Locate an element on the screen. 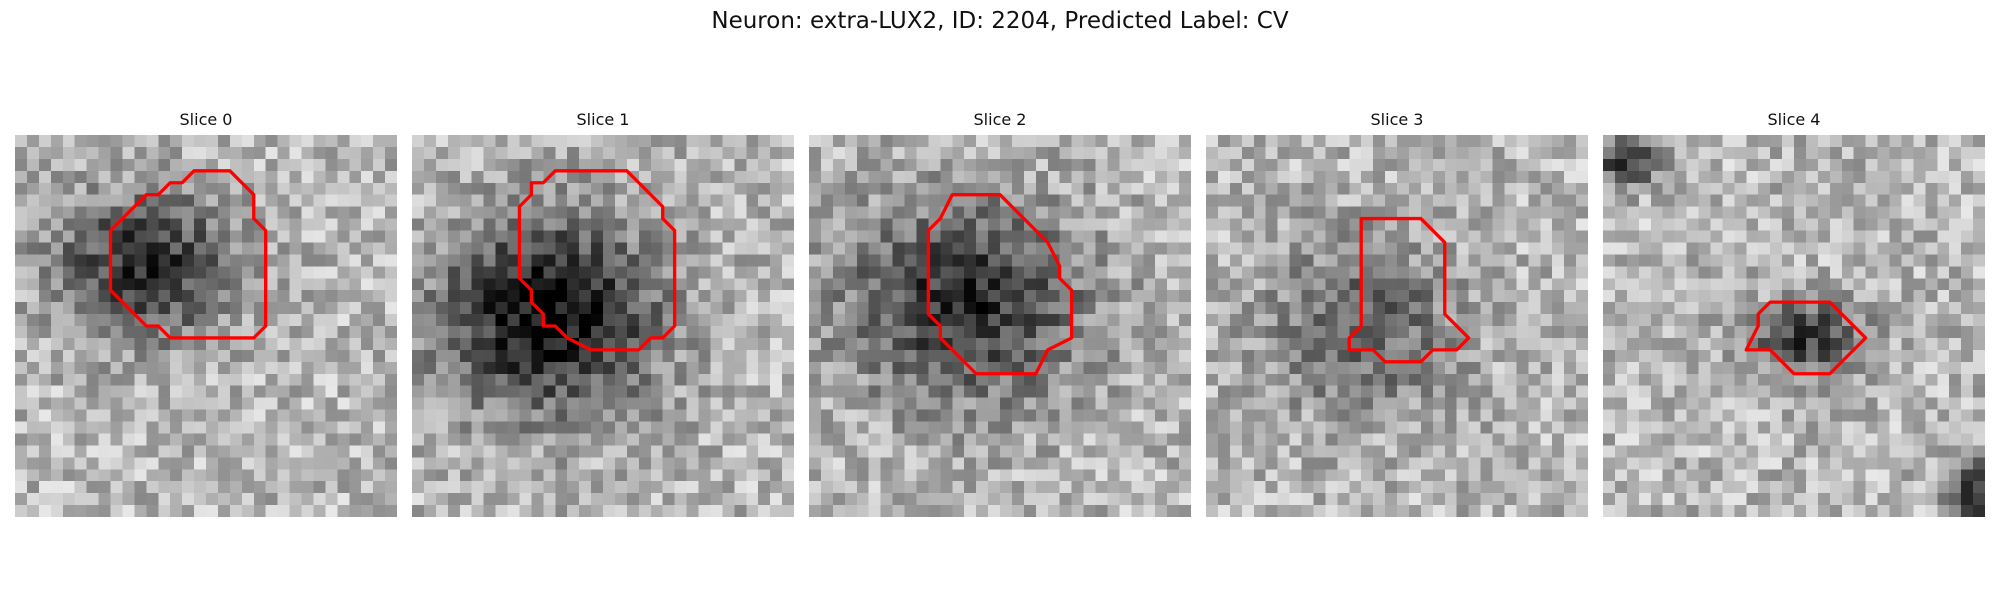  slice-1-image is located at coordinates (603, 326).